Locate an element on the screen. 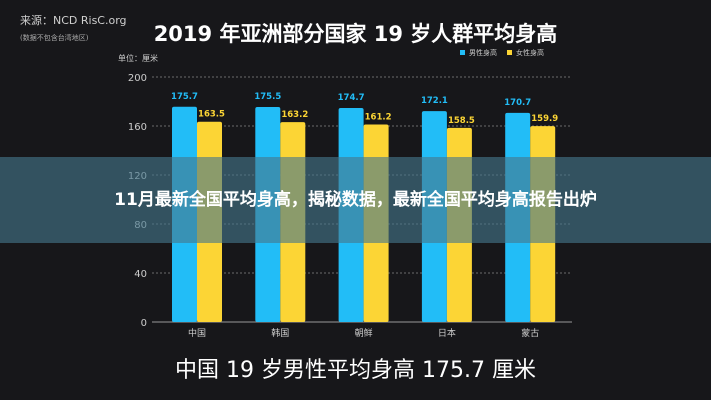 The width and height of the screenshot is (711, 400). legend-item-female: 女性身高 is located at coordinates (525, 53).